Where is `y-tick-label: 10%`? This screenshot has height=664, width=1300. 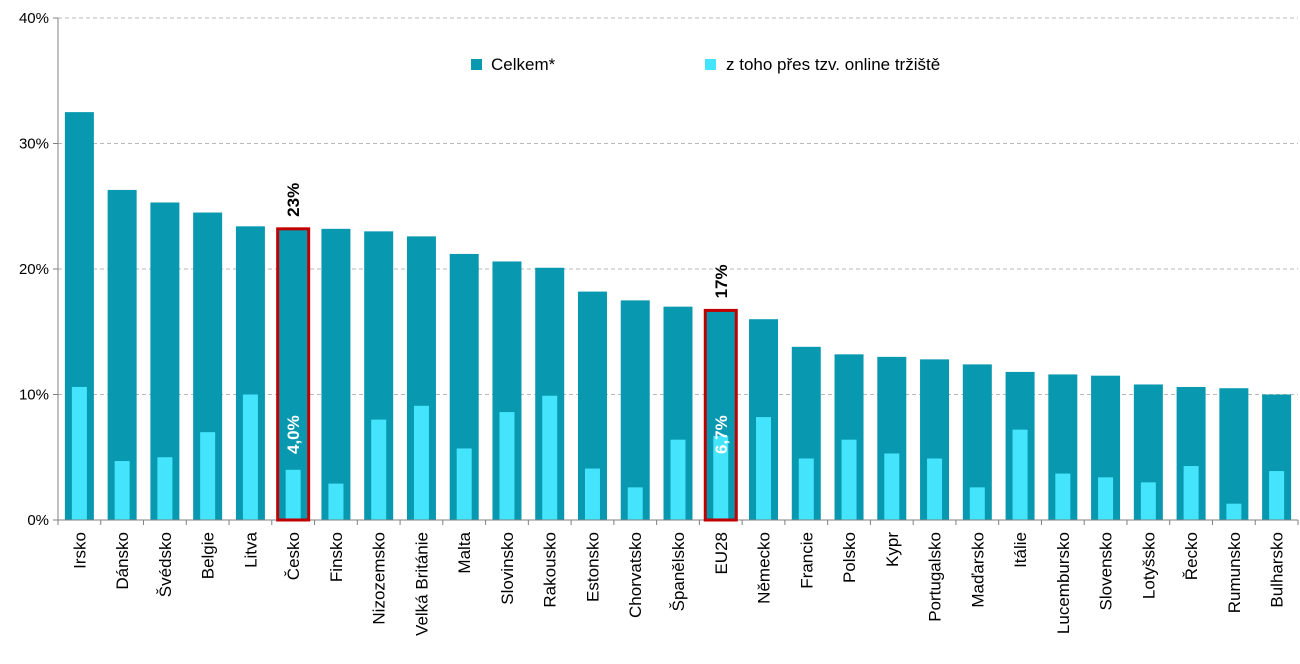
y-tick-label: 10% is located at coordinates (34, 395).